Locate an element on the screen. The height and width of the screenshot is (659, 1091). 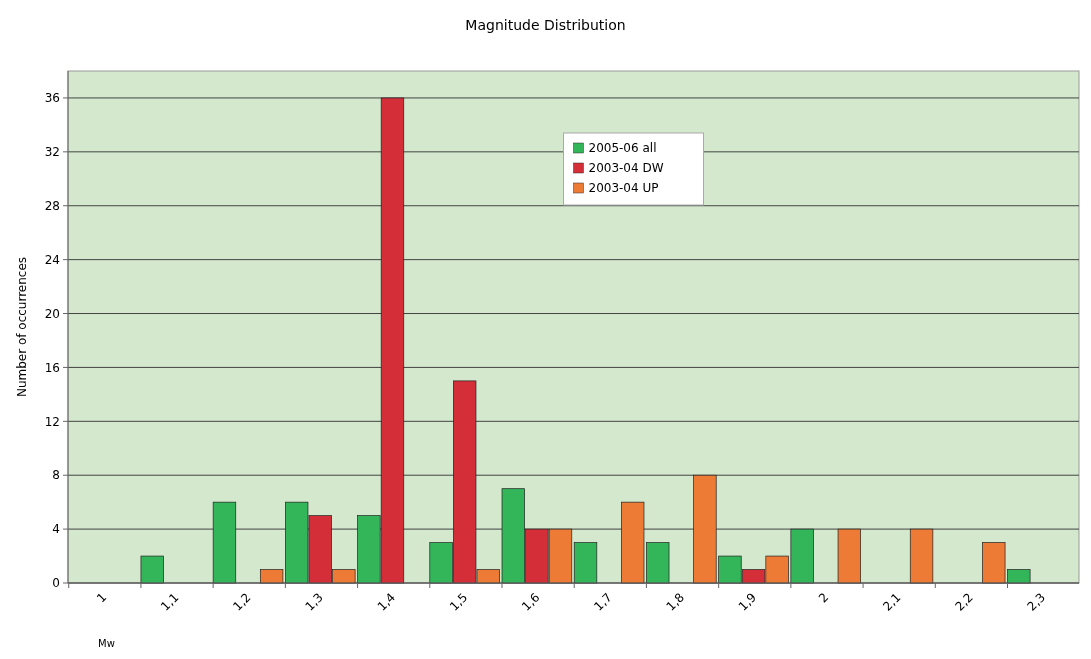
y-tick-label: 8 is located at coordinates (56, 475).